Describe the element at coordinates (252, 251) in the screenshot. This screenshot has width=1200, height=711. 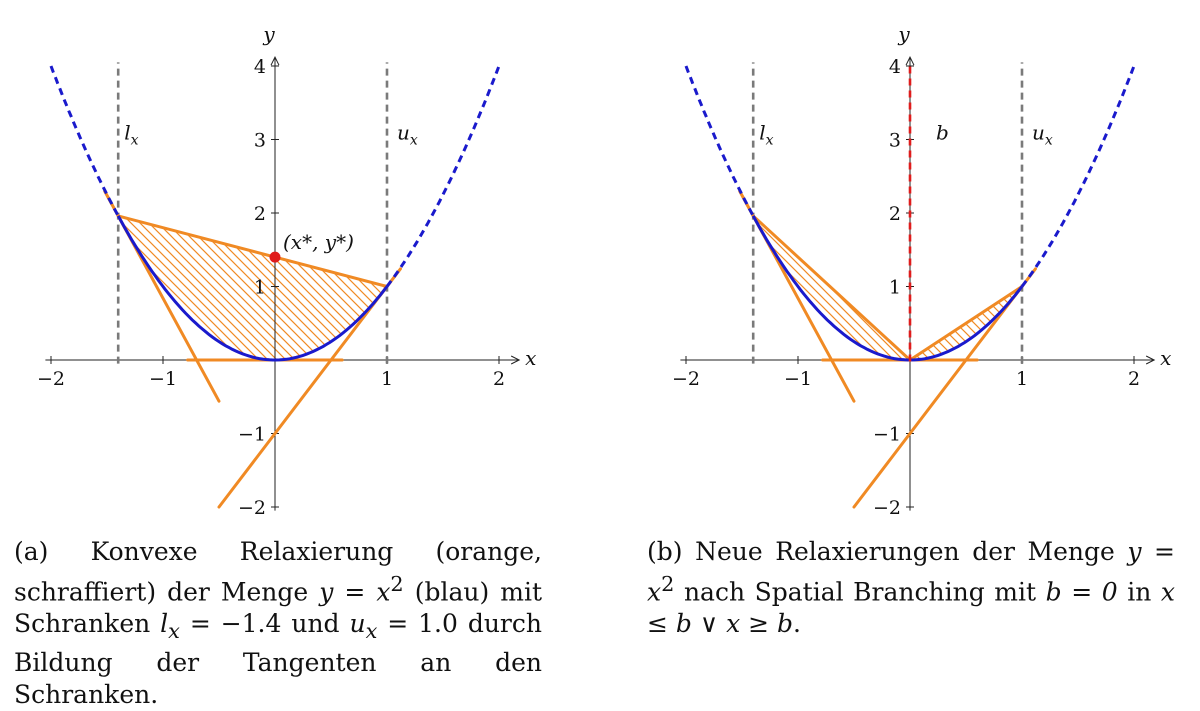
I see `secant-upper-envelope` at that location.